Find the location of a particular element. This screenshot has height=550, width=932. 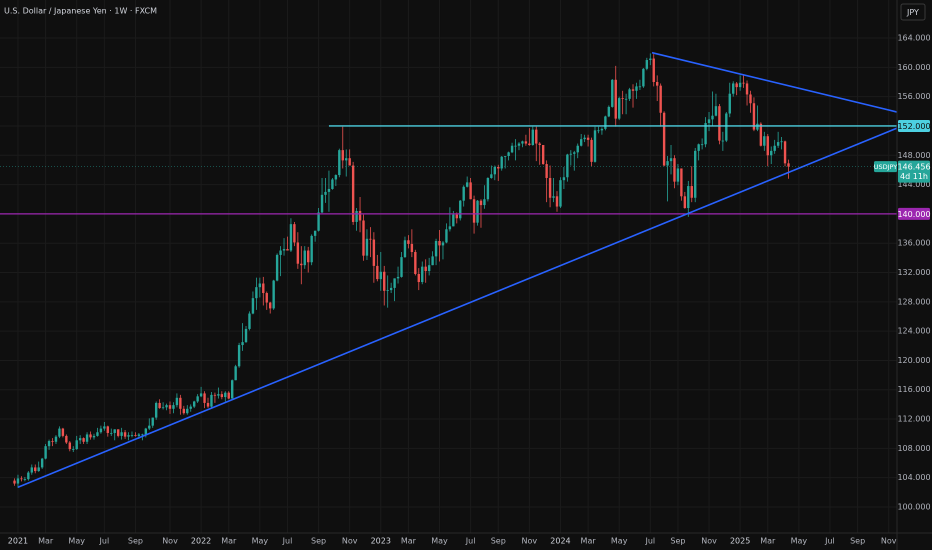

price-label: 140.000 is located at coordinates (913, 214).